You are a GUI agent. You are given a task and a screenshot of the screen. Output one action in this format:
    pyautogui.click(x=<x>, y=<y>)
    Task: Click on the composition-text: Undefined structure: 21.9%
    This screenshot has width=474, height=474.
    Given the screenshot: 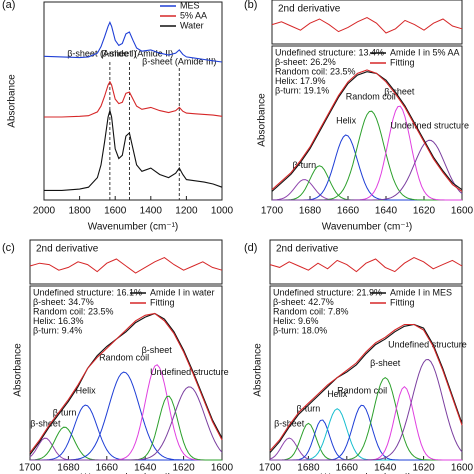 What is the action you would take?
    pyautogui.click(x=327, y=292)
    